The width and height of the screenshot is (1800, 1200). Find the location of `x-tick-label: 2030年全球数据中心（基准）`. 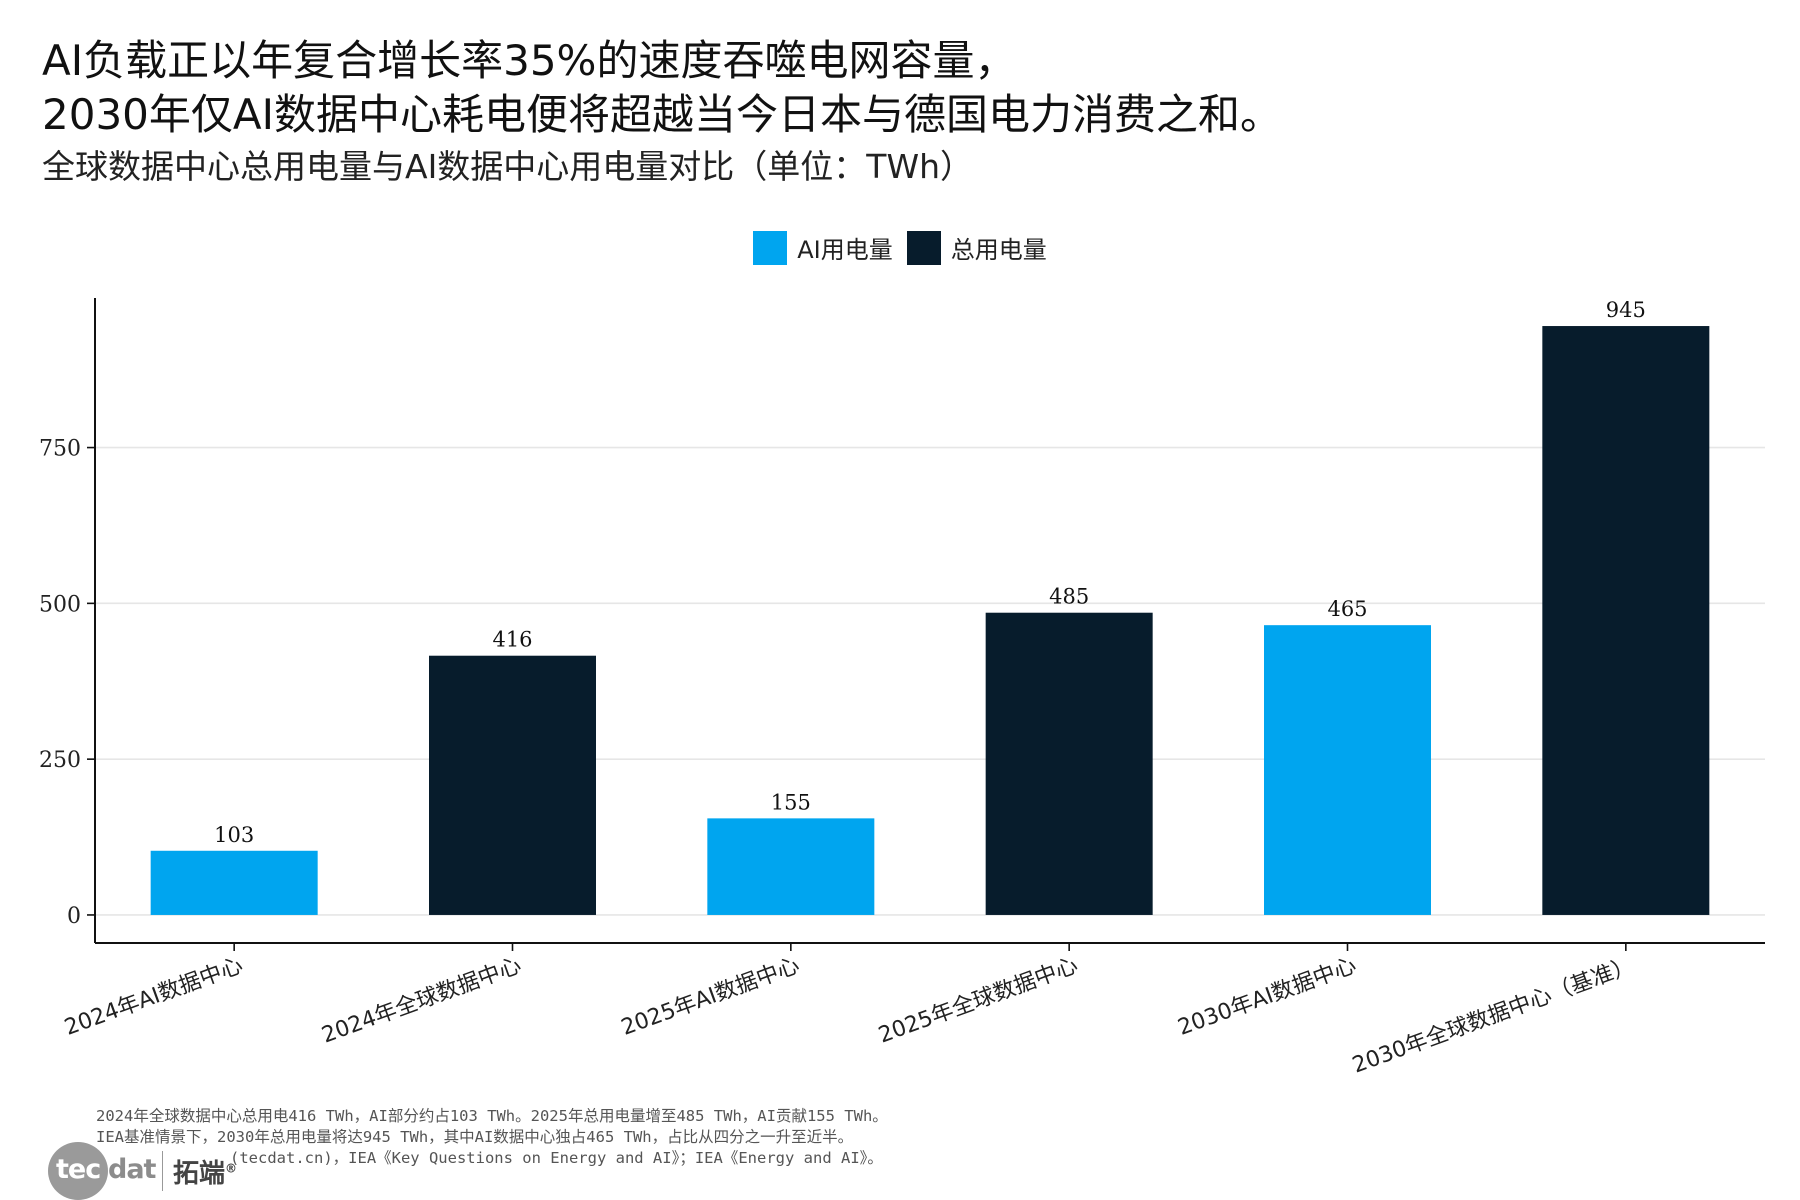

x-tick-label: 2030年全球数据中心（基准） is located at coordinates (1493, 1015).